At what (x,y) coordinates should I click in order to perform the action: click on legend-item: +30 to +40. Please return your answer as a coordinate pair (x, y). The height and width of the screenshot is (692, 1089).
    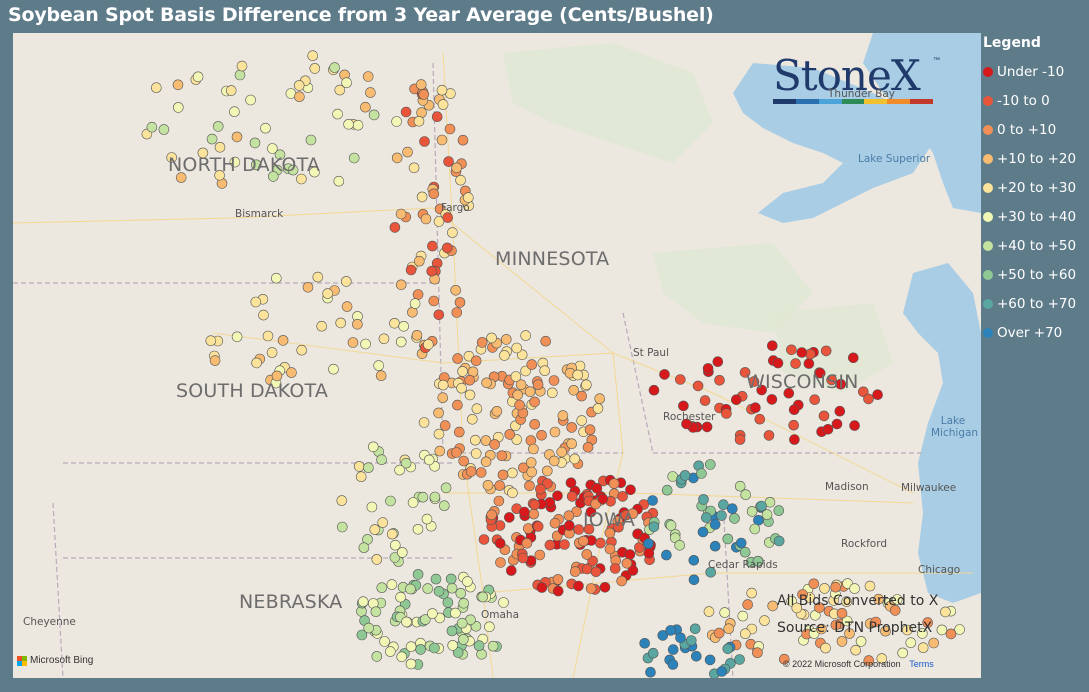
    Looking at the image, I should click on (1035, 216).